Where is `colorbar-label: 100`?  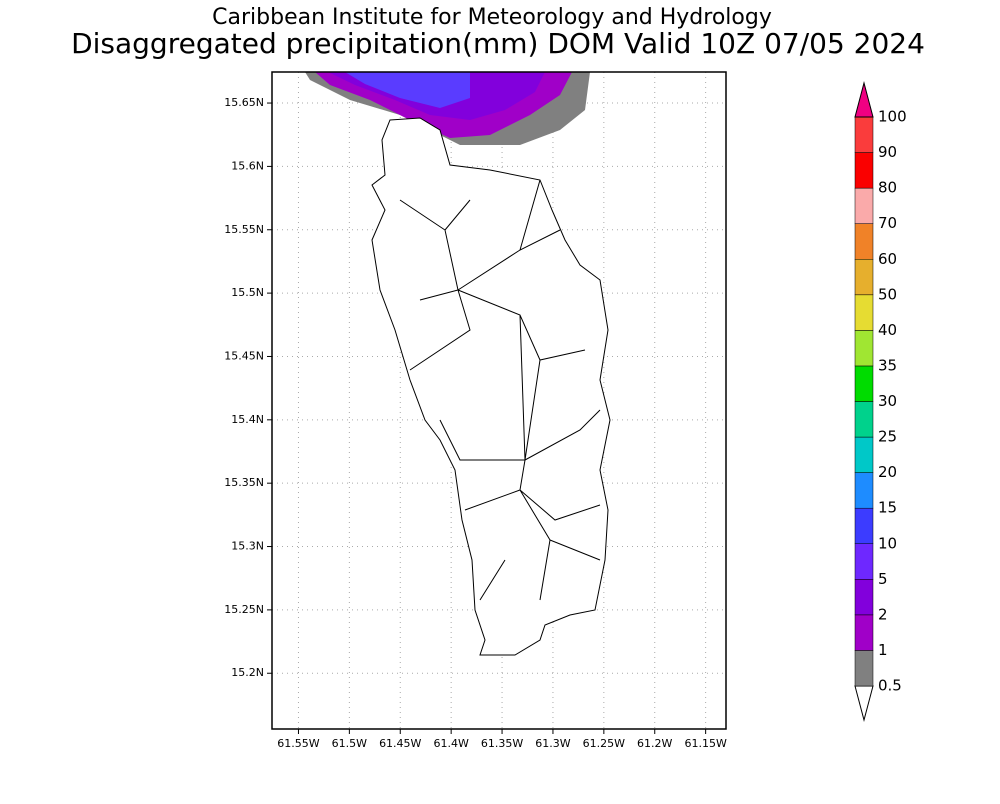 colorbar-label: 100 is located at coordinates (892, 117).